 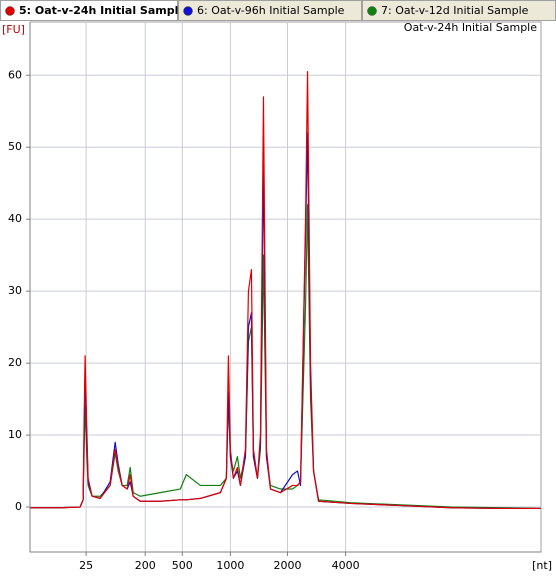 I want to click on x-axis-label: [nt], so click(x=542, y=565).